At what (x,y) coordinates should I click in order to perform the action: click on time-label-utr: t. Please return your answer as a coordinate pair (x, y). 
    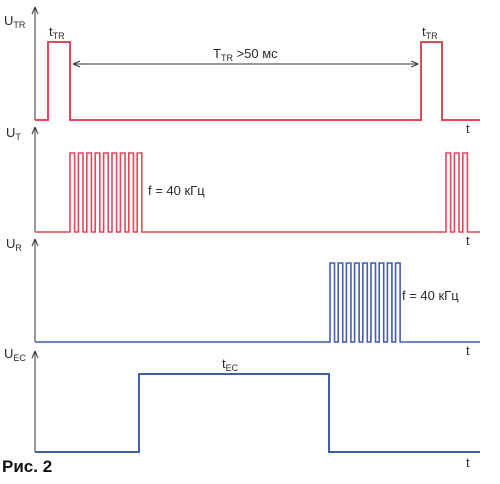
    Looking at the image, I should click on (468, 128).